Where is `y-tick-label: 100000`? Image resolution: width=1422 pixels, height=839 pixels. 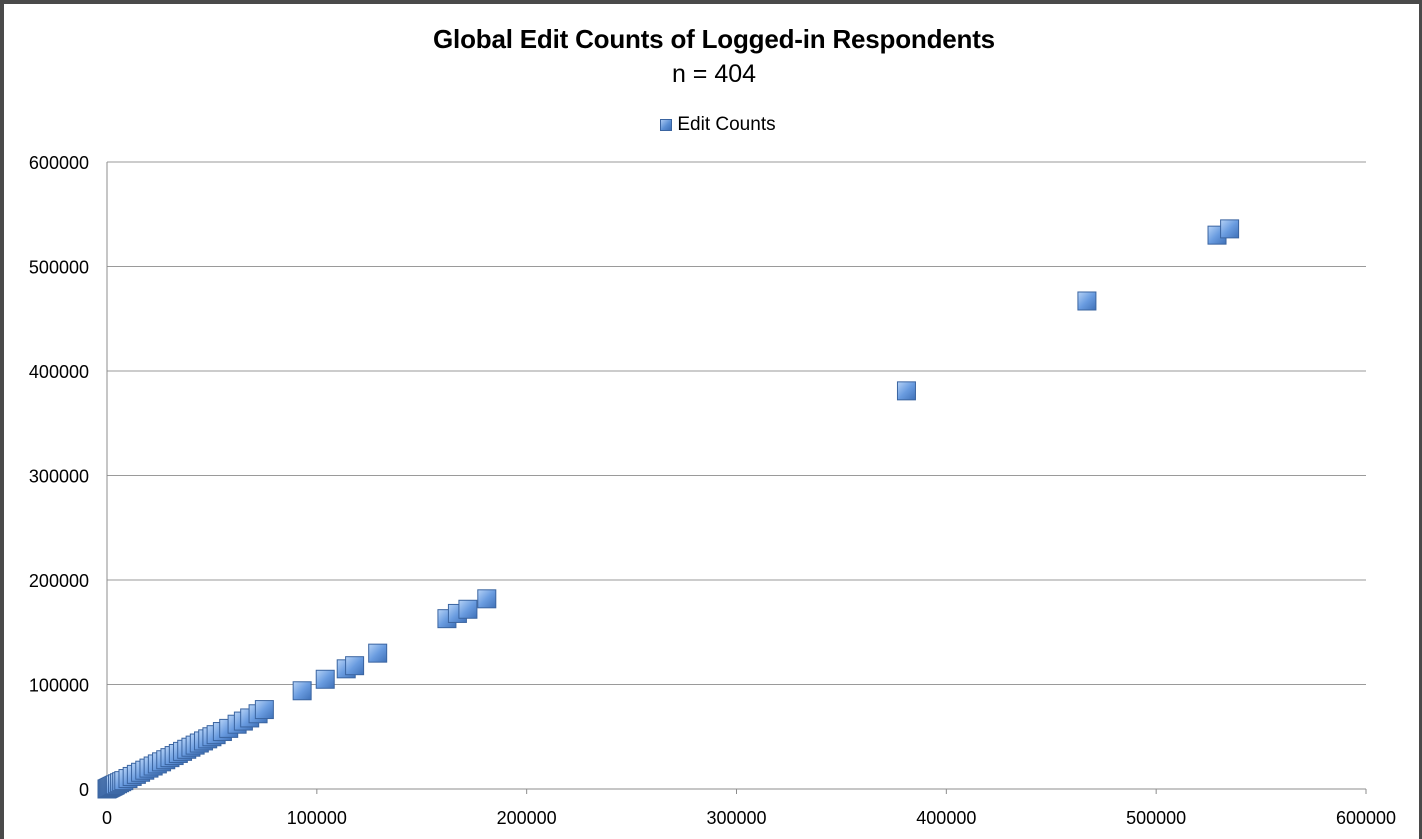
y-tick-label: 100000 is located at coordinates (59, 686).